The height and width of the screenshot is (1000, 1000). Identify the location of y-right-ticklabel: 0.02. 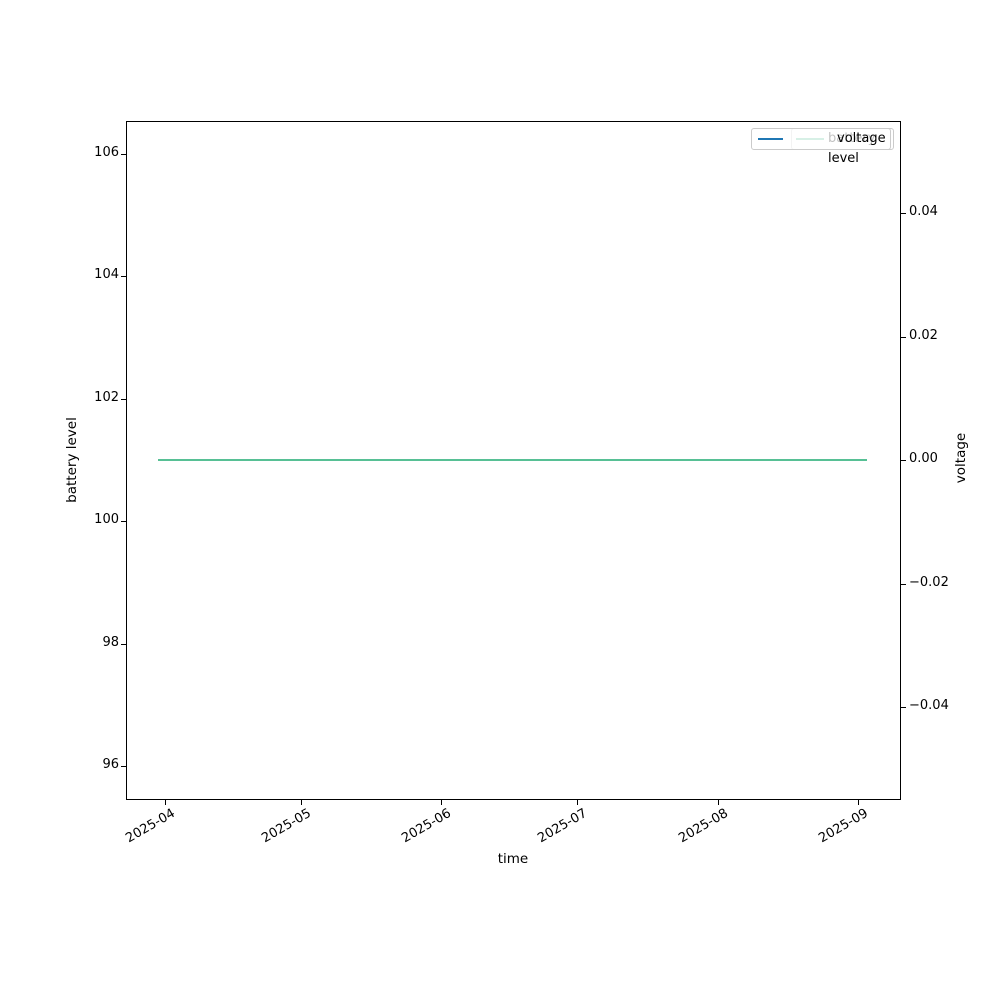
(923, 335).